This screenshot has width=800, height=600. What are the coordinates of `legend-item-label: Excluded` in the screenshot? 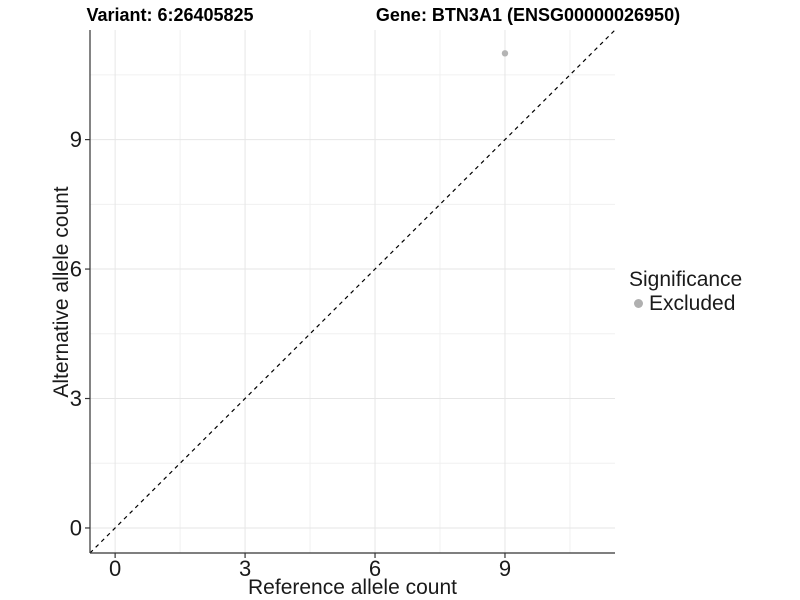 It's located at (692, 304).